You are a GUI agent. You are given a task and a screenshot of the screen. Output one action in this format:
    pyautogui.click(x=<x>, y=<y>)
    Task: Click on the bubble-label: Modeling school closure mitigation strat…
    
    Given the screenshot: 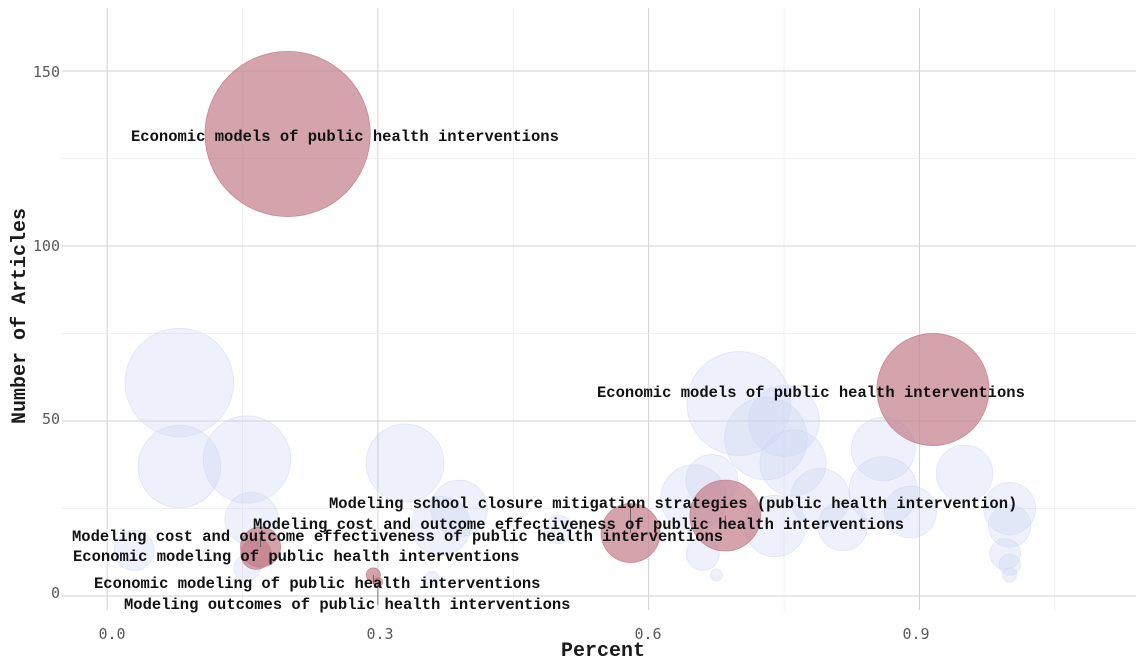 What is the action you would take?
    pyautogui.click(x=673, y=504)
    